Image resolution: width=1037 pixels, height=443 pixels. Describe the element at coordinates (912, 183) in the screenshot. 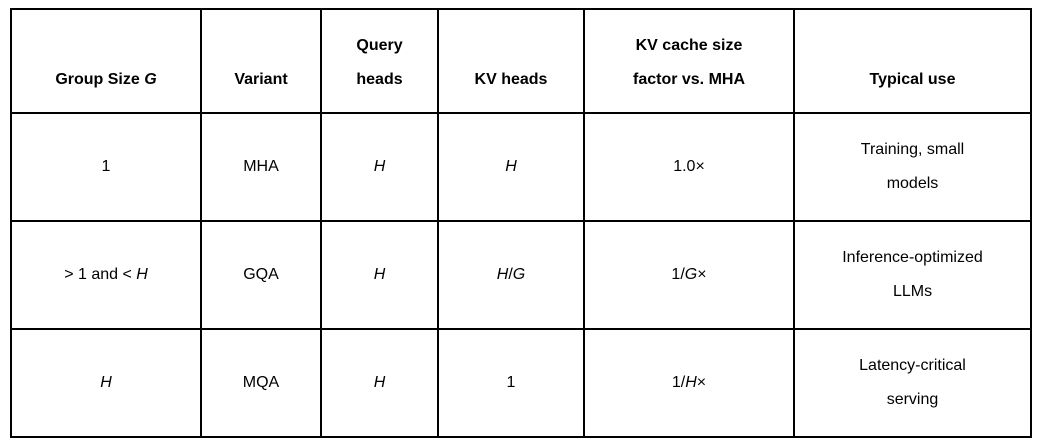

I see `text-segment: models` at that location.